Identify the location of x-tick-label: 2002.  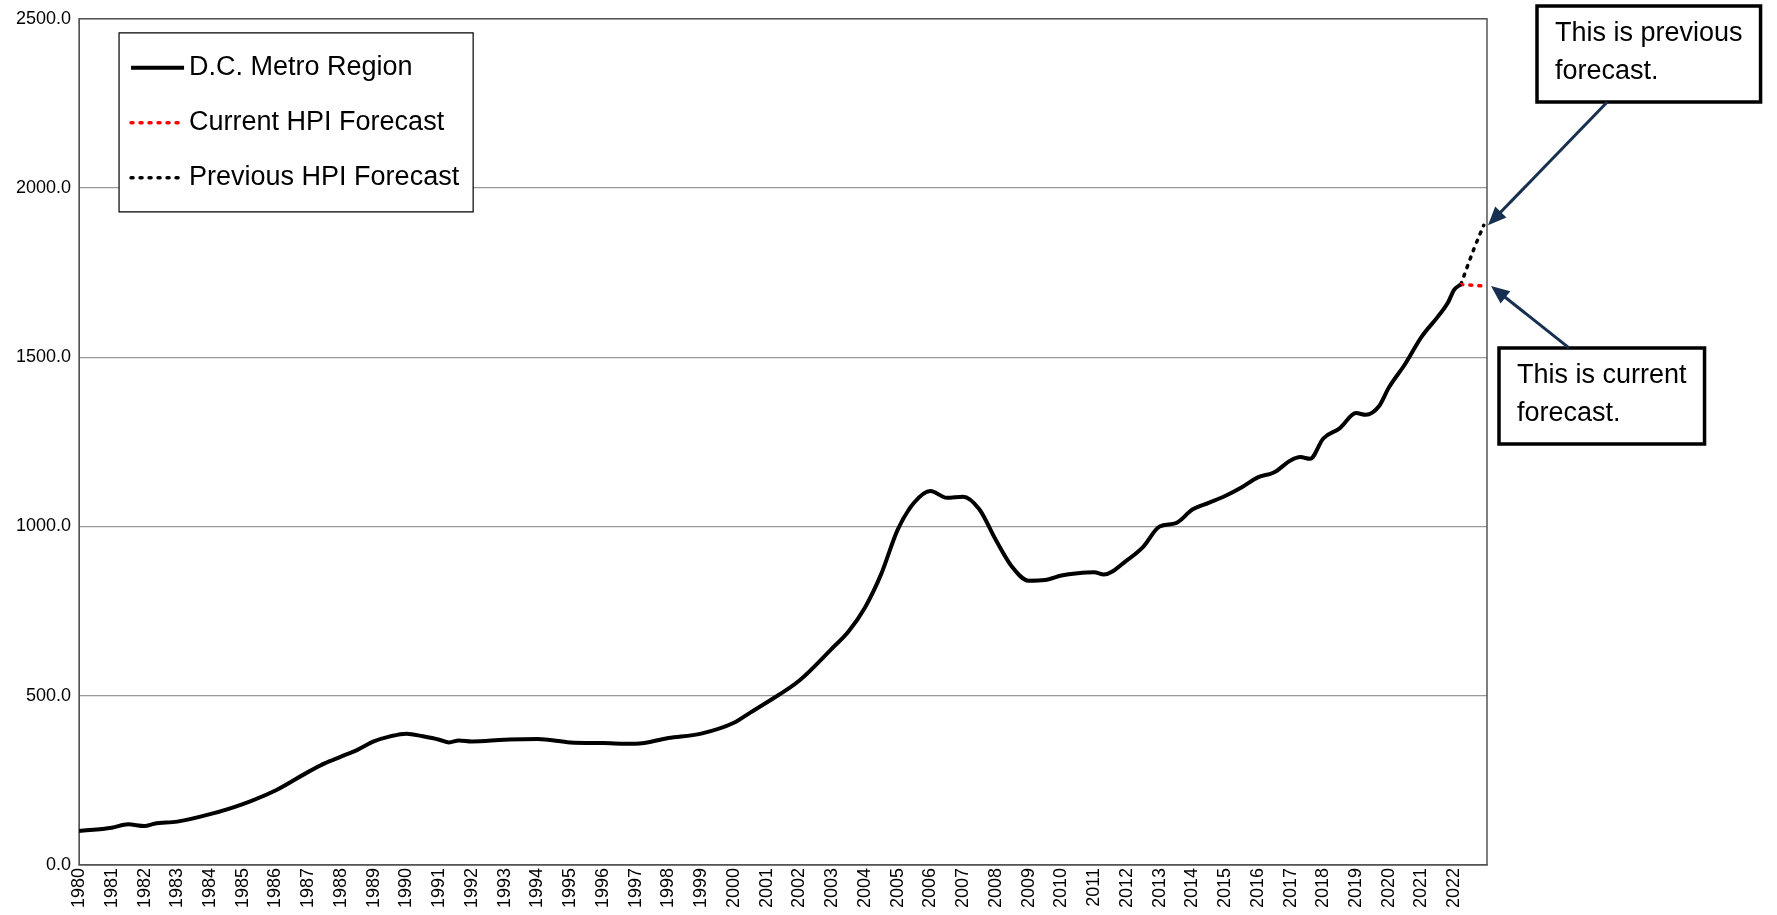
(798, 887).